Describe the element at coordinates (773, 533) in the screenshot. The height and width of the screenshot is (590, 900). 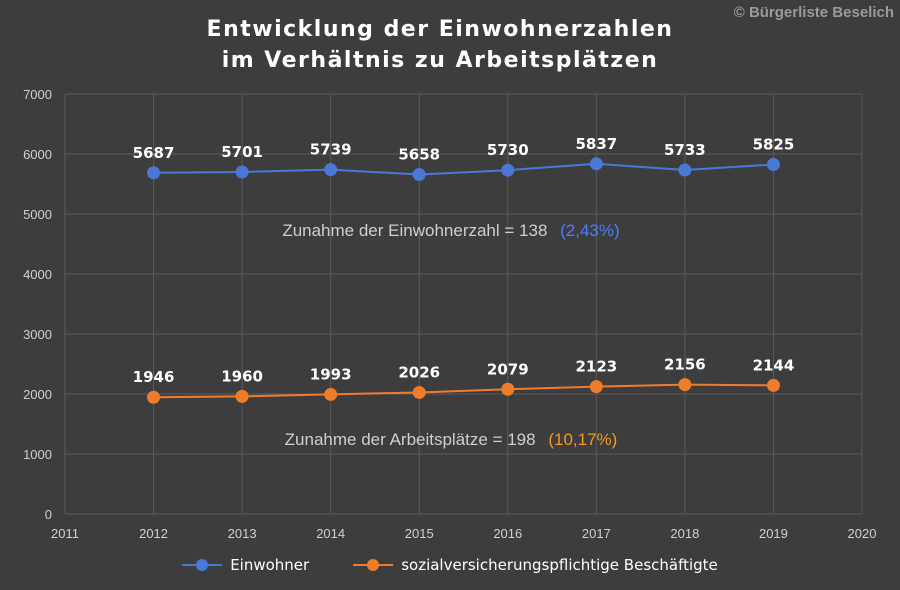
I see `x-tick-label: 2019` at that location.